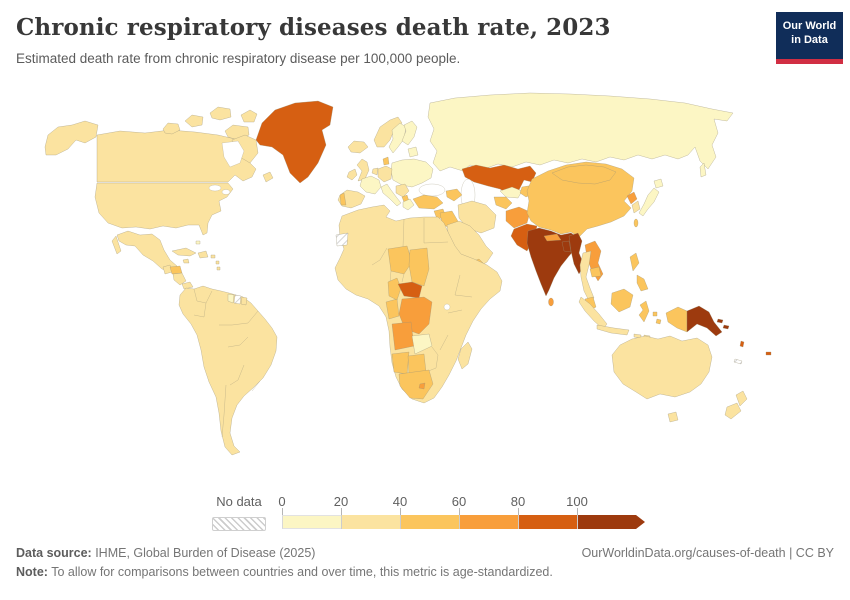  What do you see at coordinates (622, 300) in the screenshot?
I see `country-borneo` at bounding box center [622, 300].